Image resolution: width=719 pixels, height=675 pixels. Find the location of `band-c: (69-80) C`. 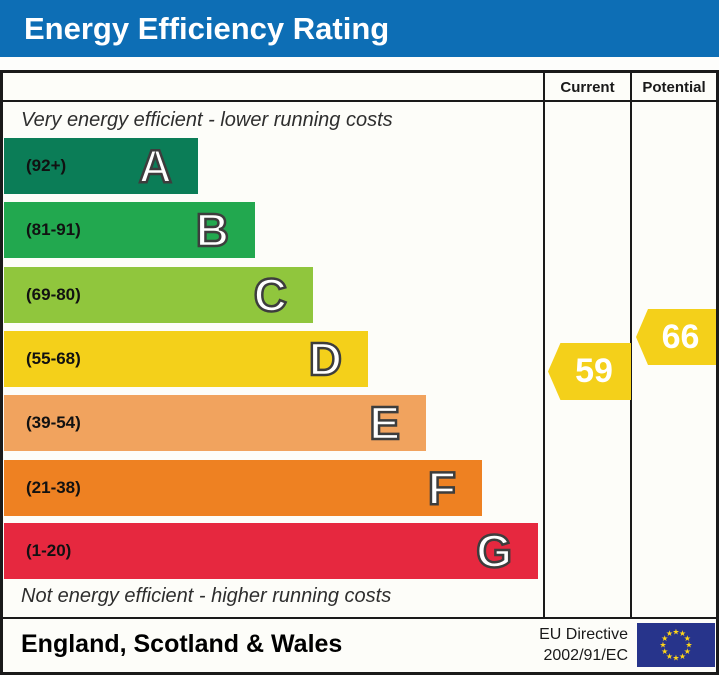

band-c: (69-80) C is located at coordinates (158, 295).